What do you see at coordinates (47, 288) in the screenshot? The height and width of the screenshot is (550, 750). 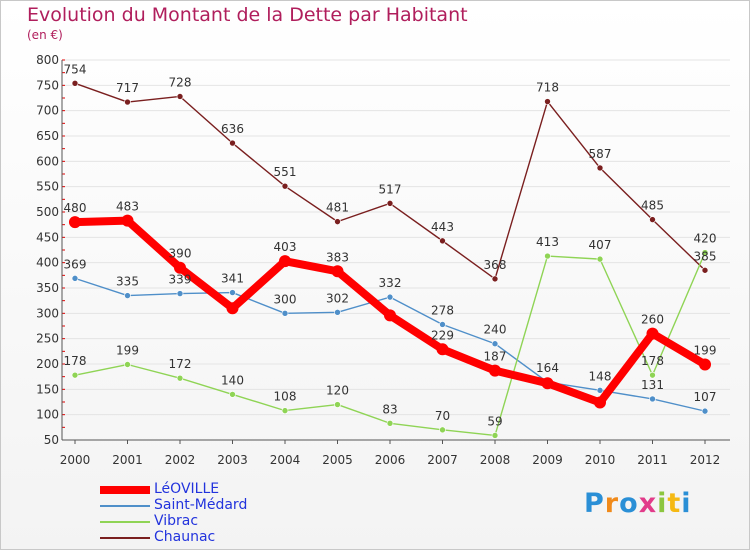 I see `y-tick-label: 350` at bounding box center [47, 288].